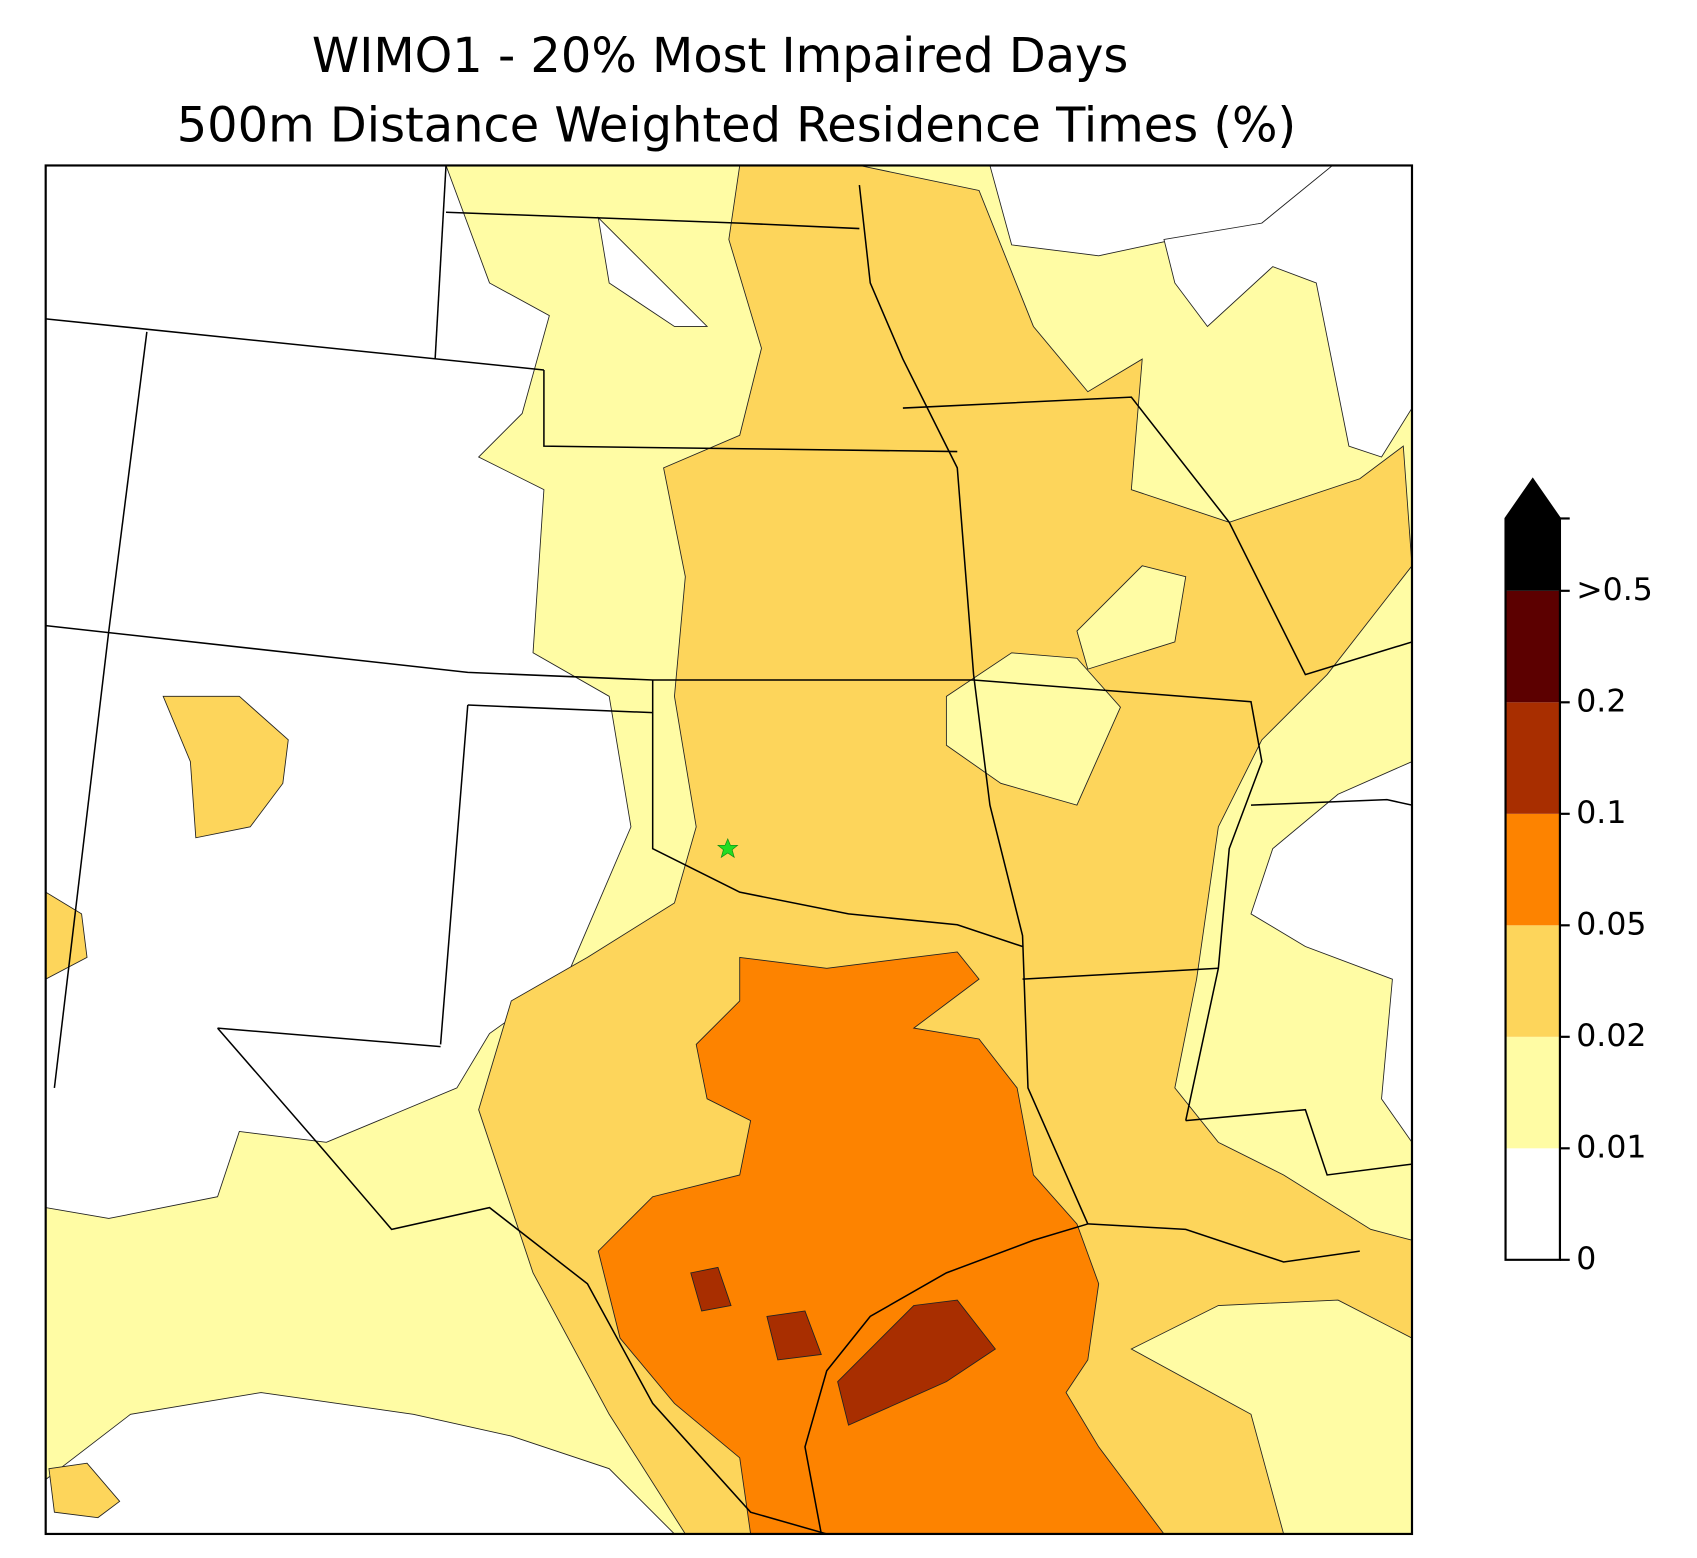  I want to click on colorbar-tick-label: 0.02, so click(1611, 1036).